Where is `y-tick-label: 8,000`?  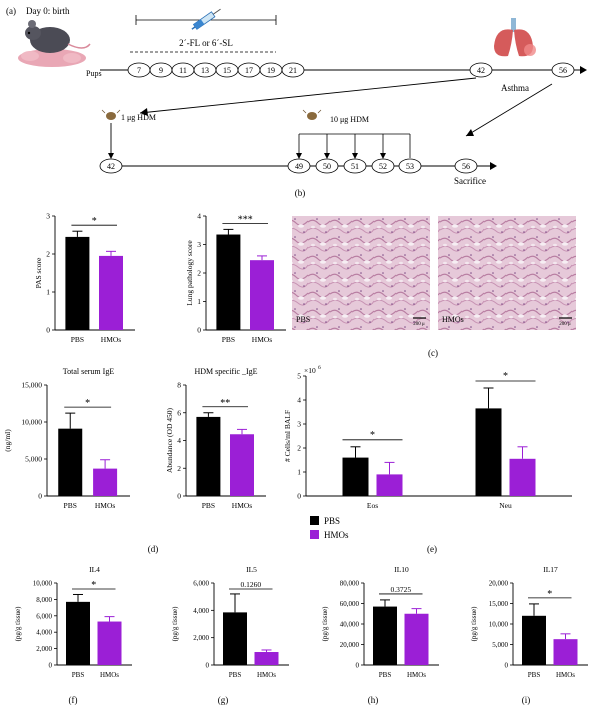
y-tick-label: 8,000 is located at coordinates (44, 600).